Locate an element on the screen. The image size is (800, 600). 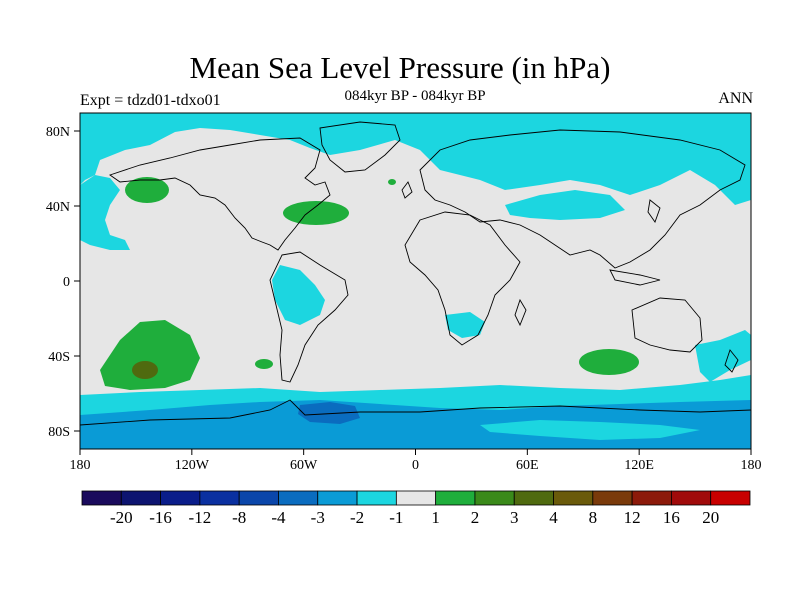
y-tick-label: 40S is located at coordinates (59, 357).